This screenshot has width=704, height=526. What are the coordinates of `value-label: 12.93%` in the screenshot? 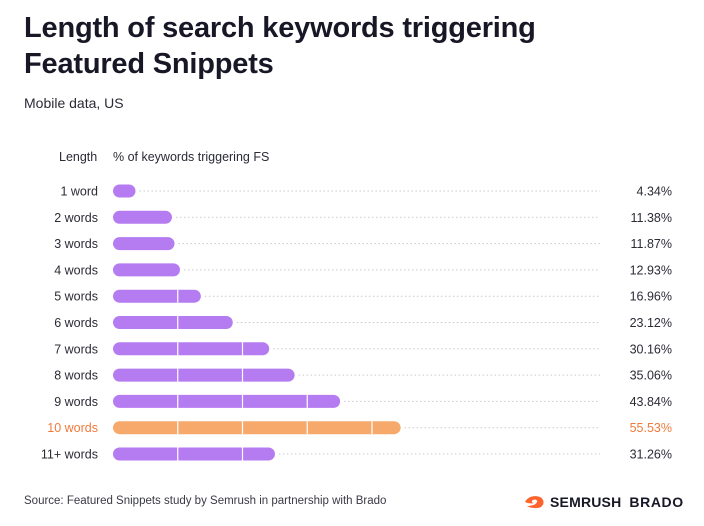 It's located at (651, 270).